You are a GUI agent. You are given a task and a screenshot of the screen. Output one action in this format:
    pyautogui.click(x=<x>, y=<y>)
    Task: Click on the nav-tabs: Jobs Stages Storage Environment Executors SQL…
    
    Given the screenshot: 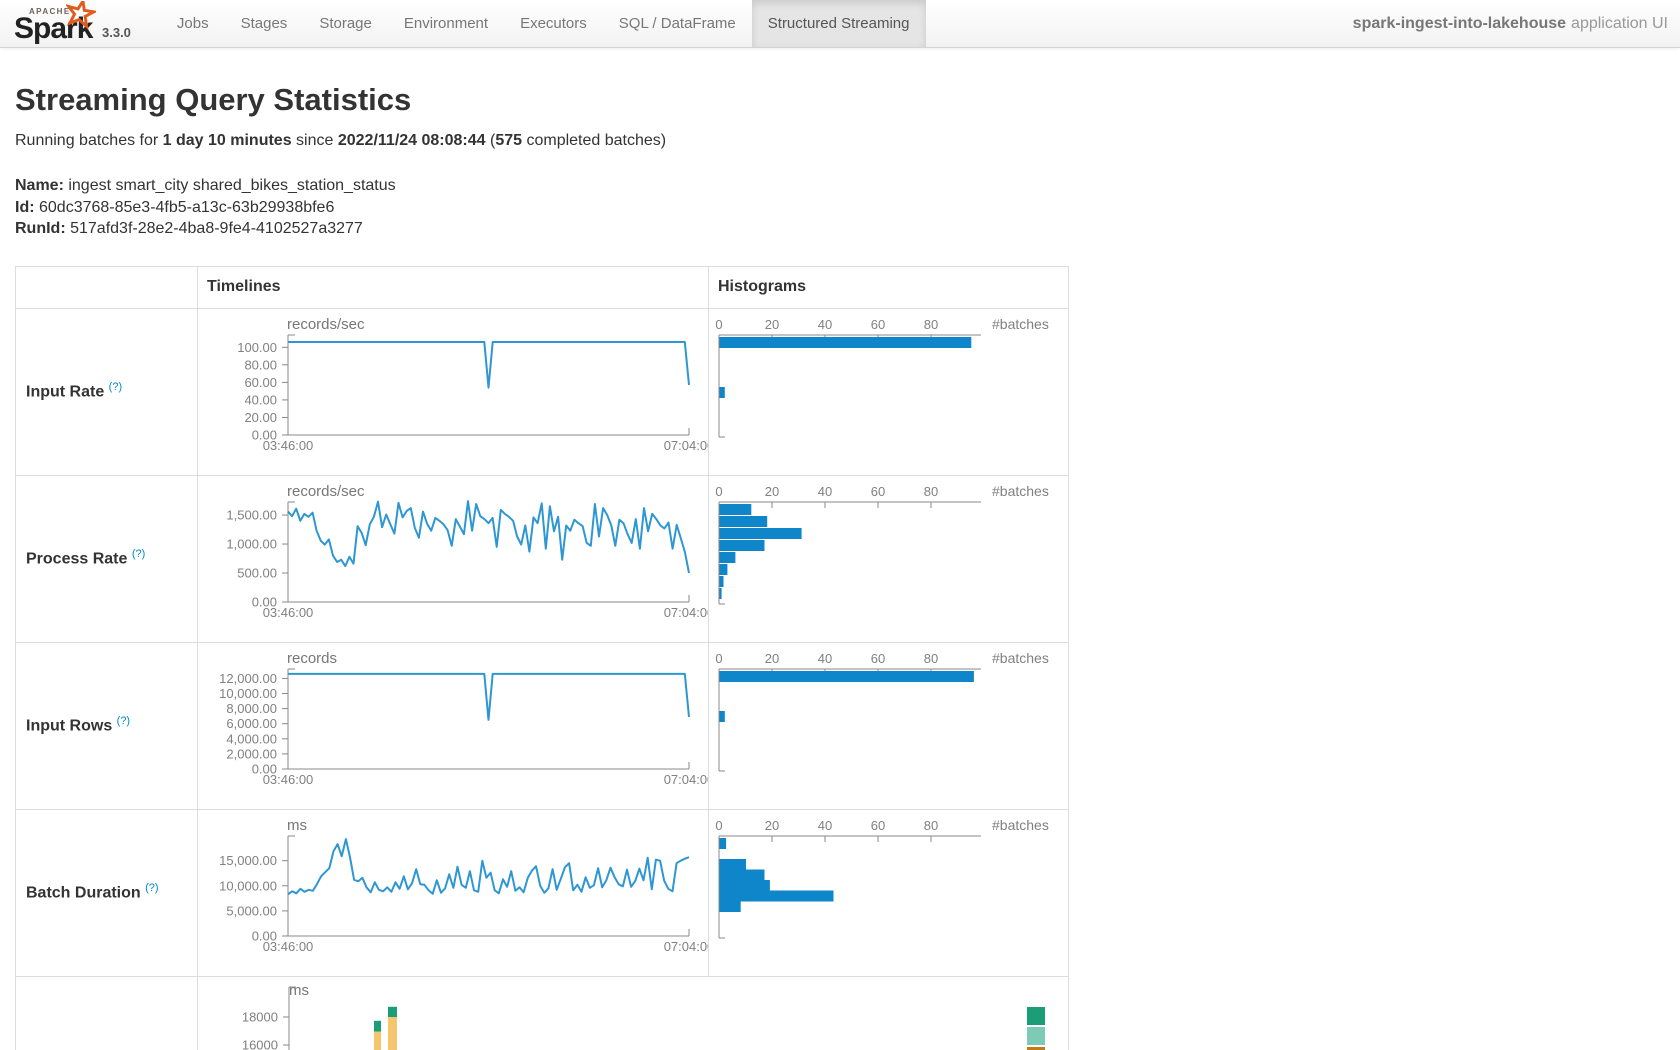 What is the action you would take?
    pyautogui.click(x=543, y=23)
    